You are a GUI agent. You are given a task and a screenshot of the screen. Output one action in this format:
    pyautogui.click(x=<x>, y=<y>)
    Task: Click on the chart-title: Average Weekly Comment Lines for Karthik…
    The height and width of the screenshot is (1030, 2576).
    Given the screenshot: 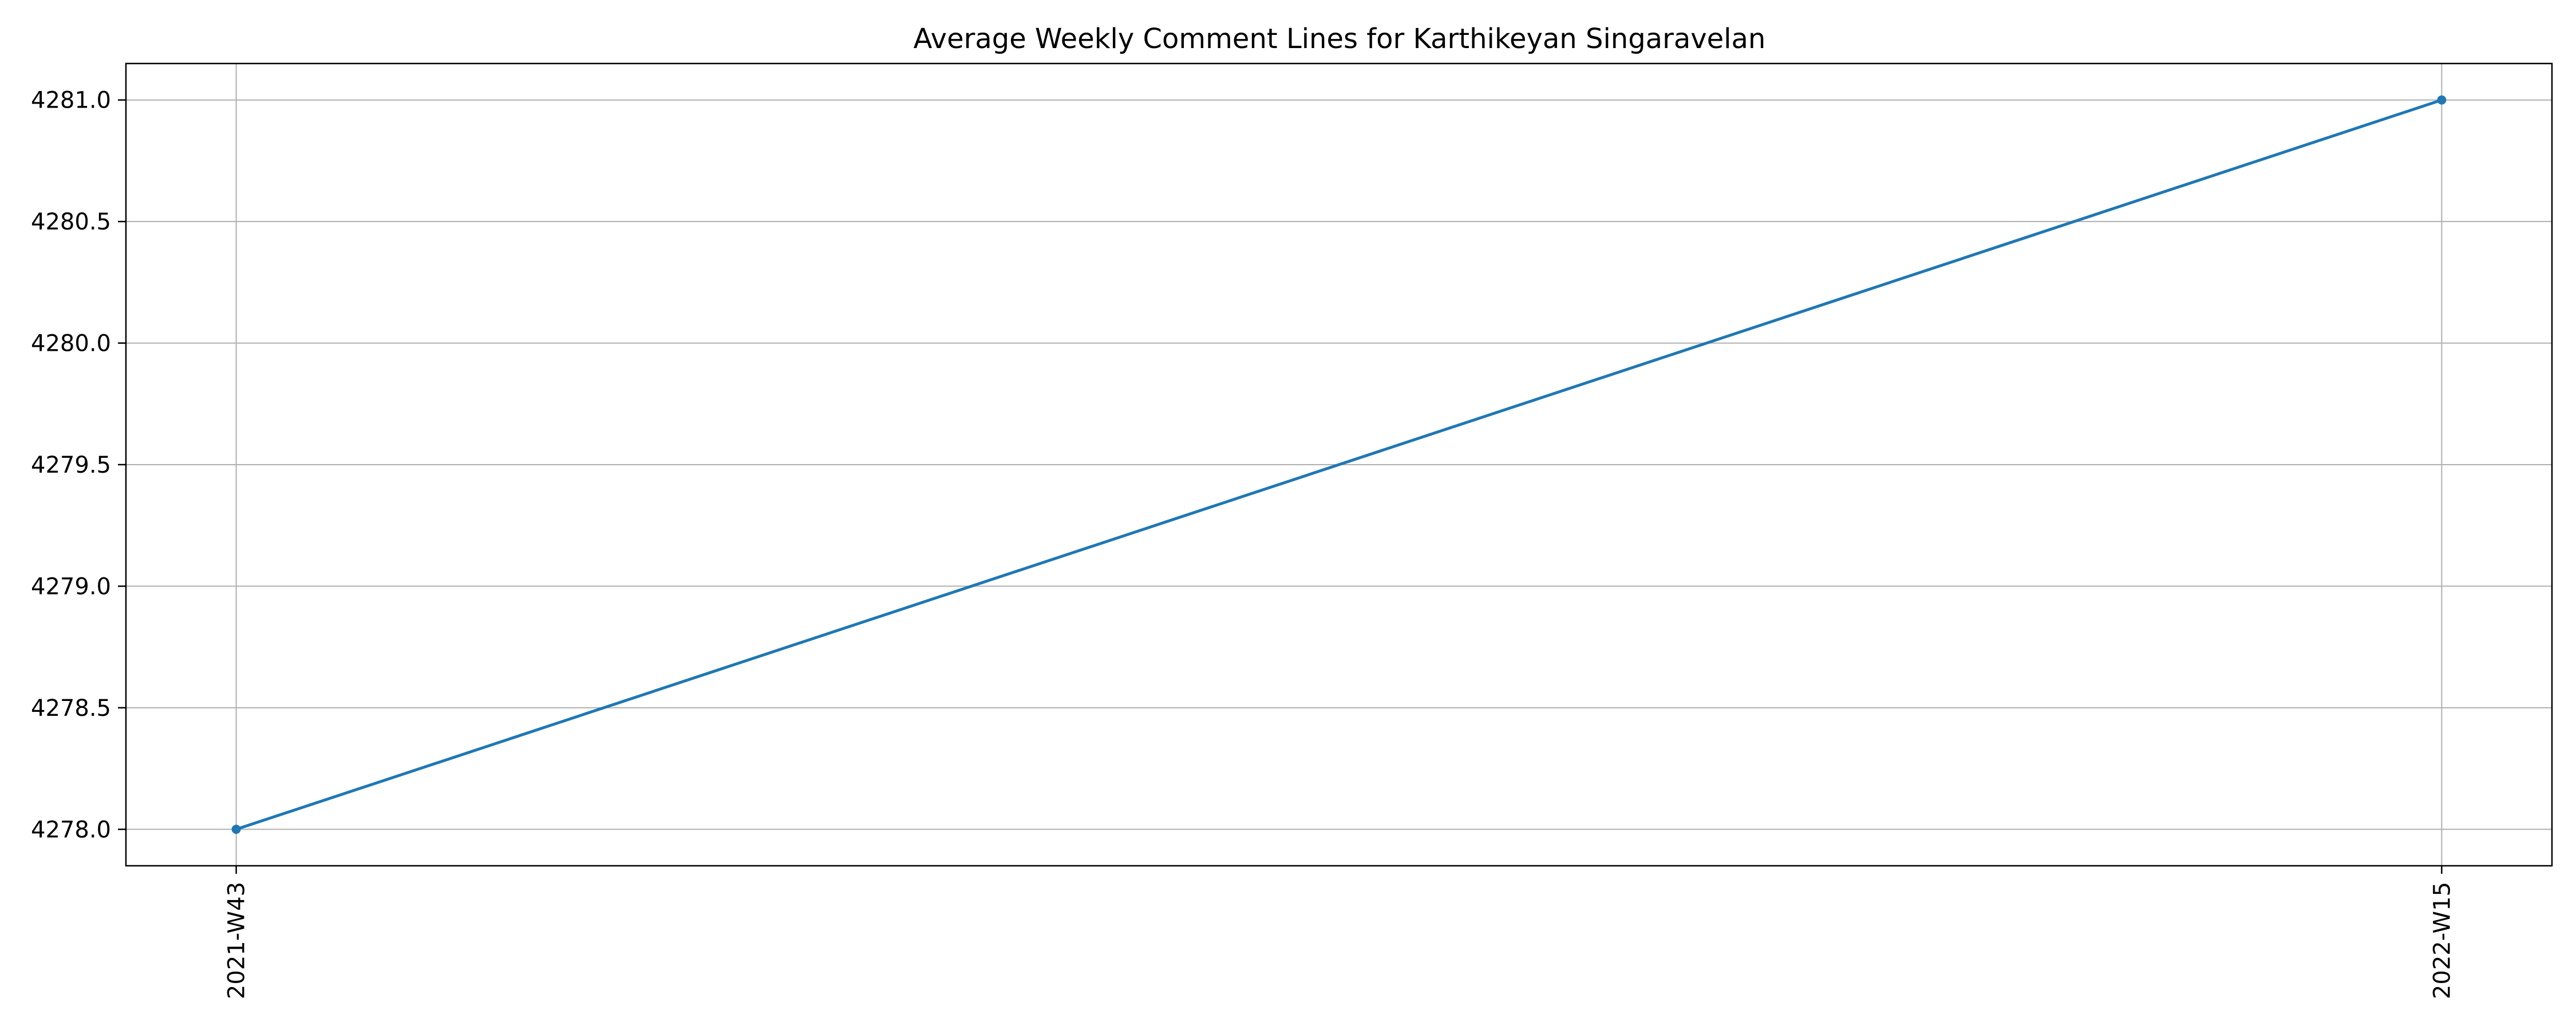 What is the action you would take?
    pyautogui.click(x=1340, y=39)
    